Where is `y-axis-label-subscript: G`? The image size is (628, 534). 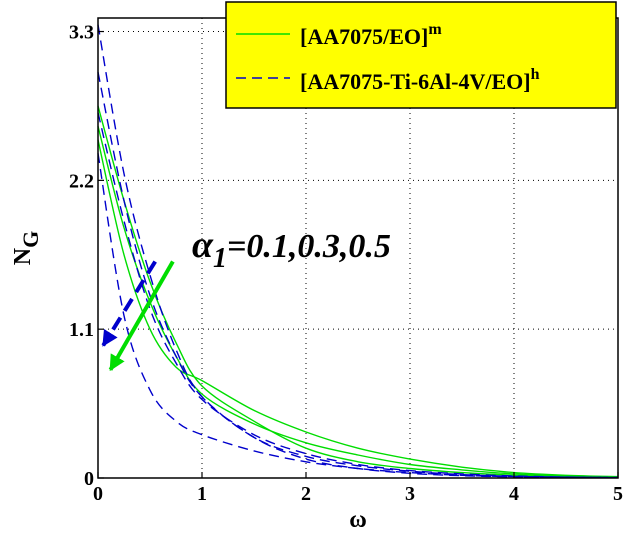
y-axis-label-subscript: G is located at coordinates (30, 239).